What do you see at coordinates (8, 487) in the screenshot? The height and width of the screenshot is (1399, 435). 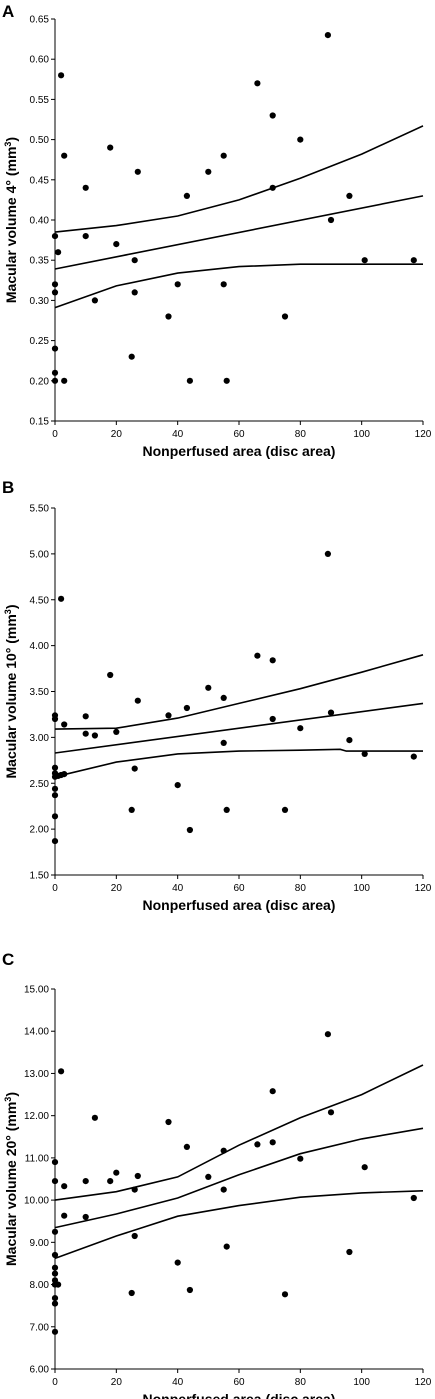 I see `panel-letter: B` at bounding box center [8, 487].